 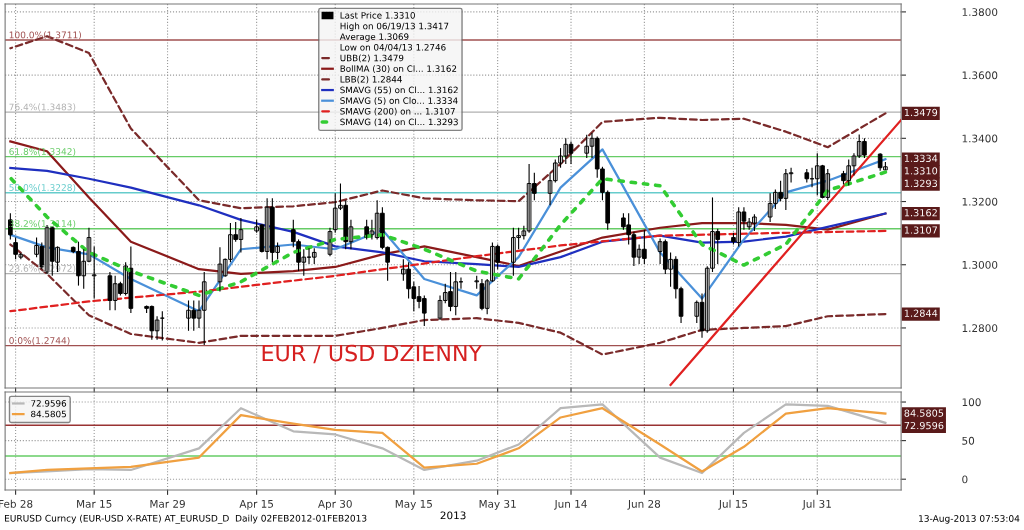 What do you see at coordinates (16, 503) in the screenshot?
I see `x-tick-label: Feb 28` at bounding box center [16, 503].